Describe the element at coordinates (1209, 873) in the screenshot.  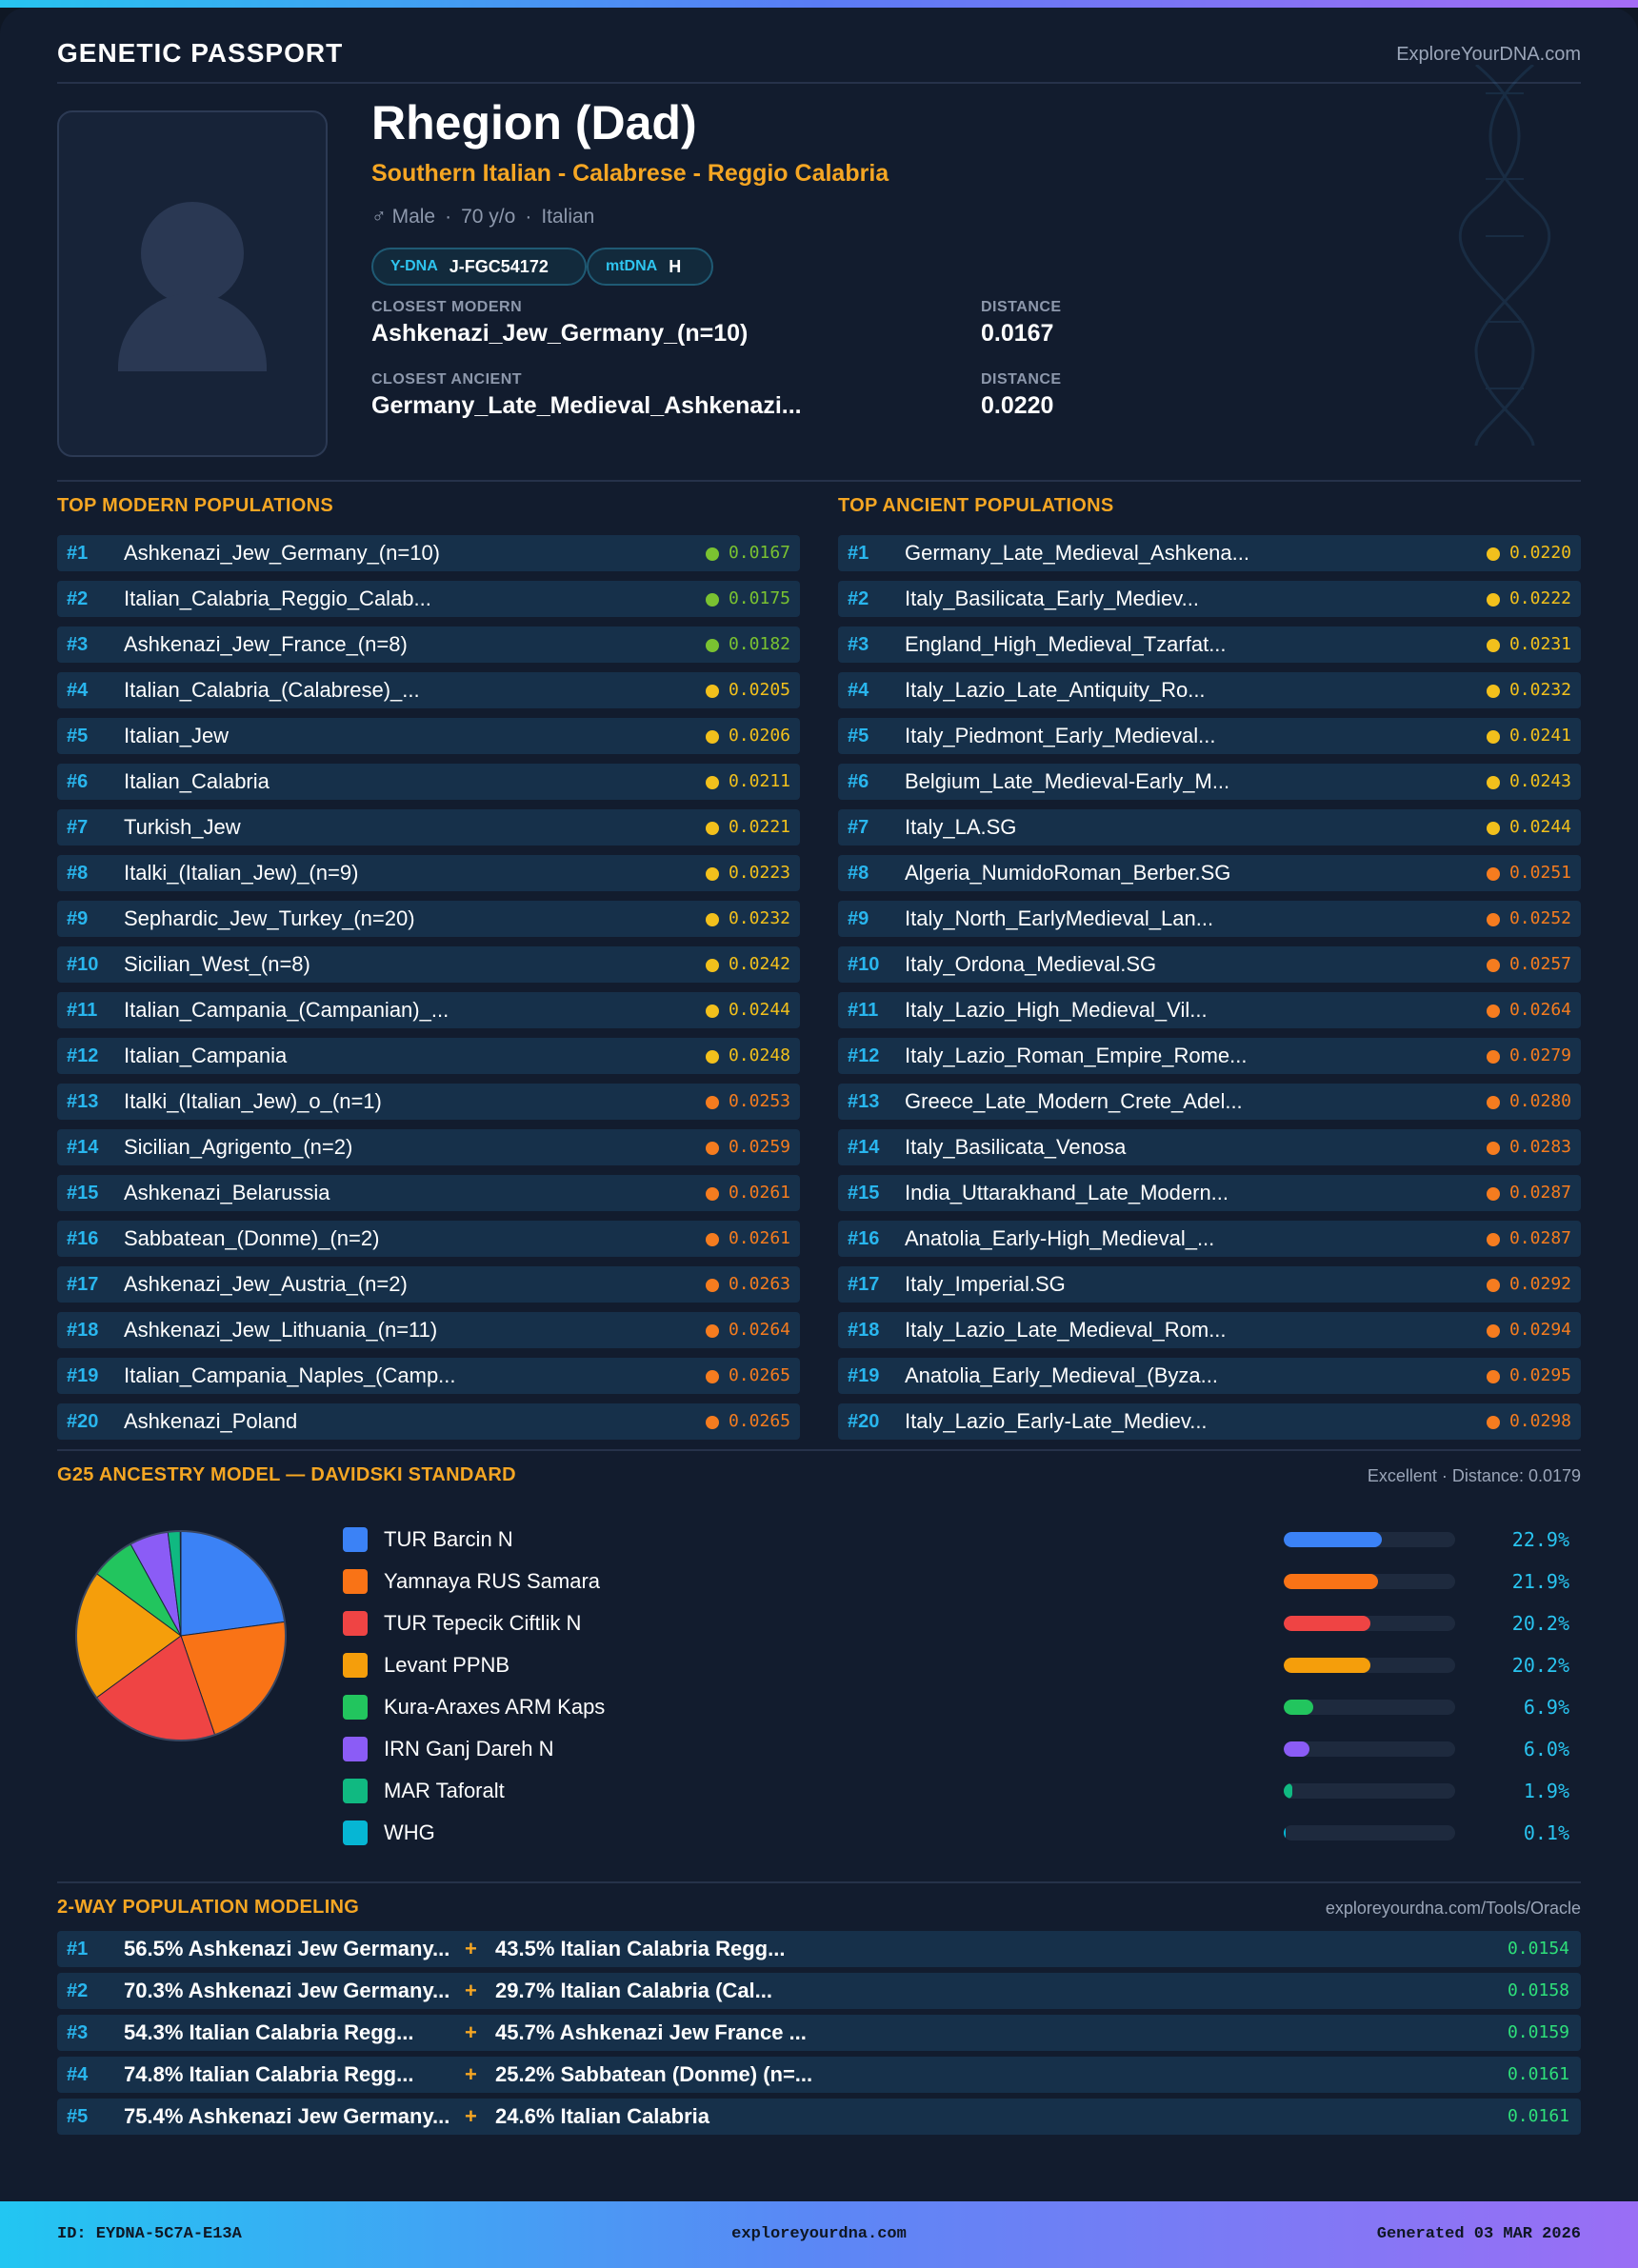
I see `population-row: #8 Algeria_NumidoRoman_Berber.SG 0.0251` at that location.